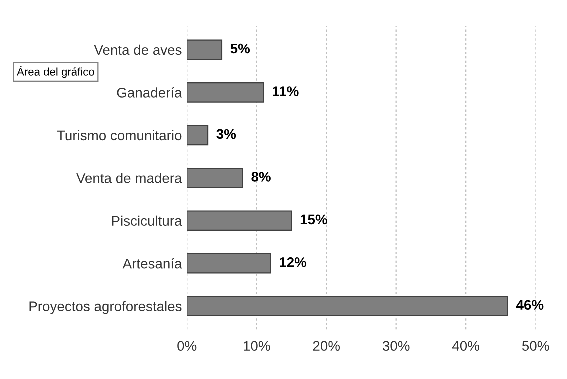  Describe the element at coordinates (226, 134) in the screenshot. I see `data-label: 3%` at that location.